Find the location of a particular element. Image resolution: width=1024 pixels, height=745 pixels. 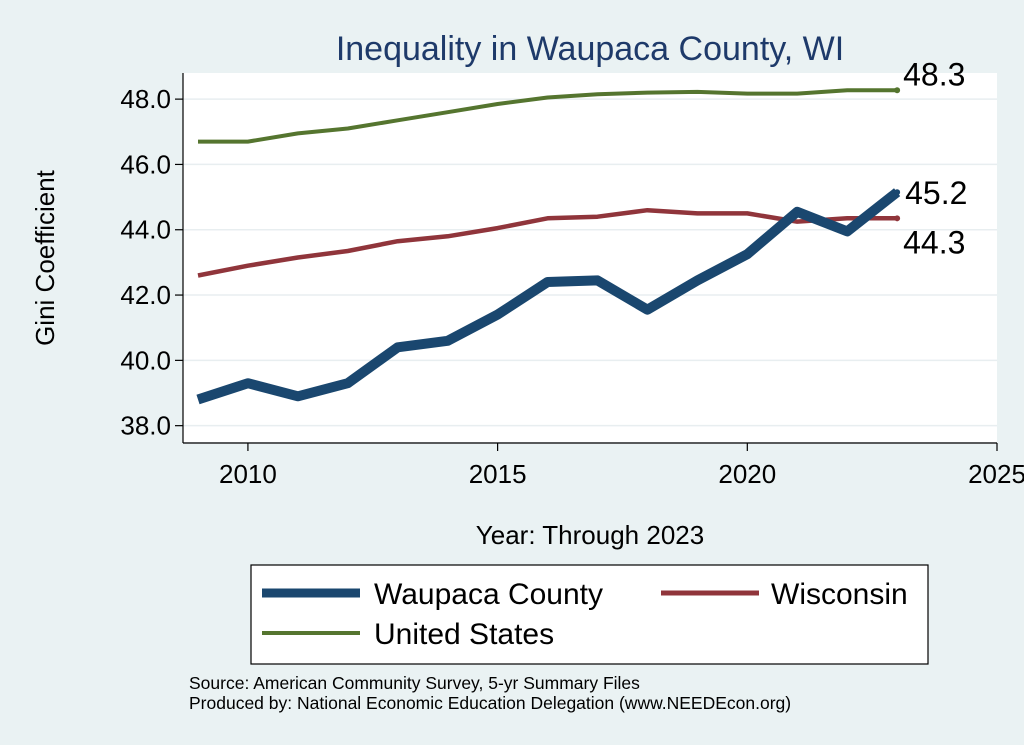

series-endpoint-wisconsin is located at coordinates (897, 218).